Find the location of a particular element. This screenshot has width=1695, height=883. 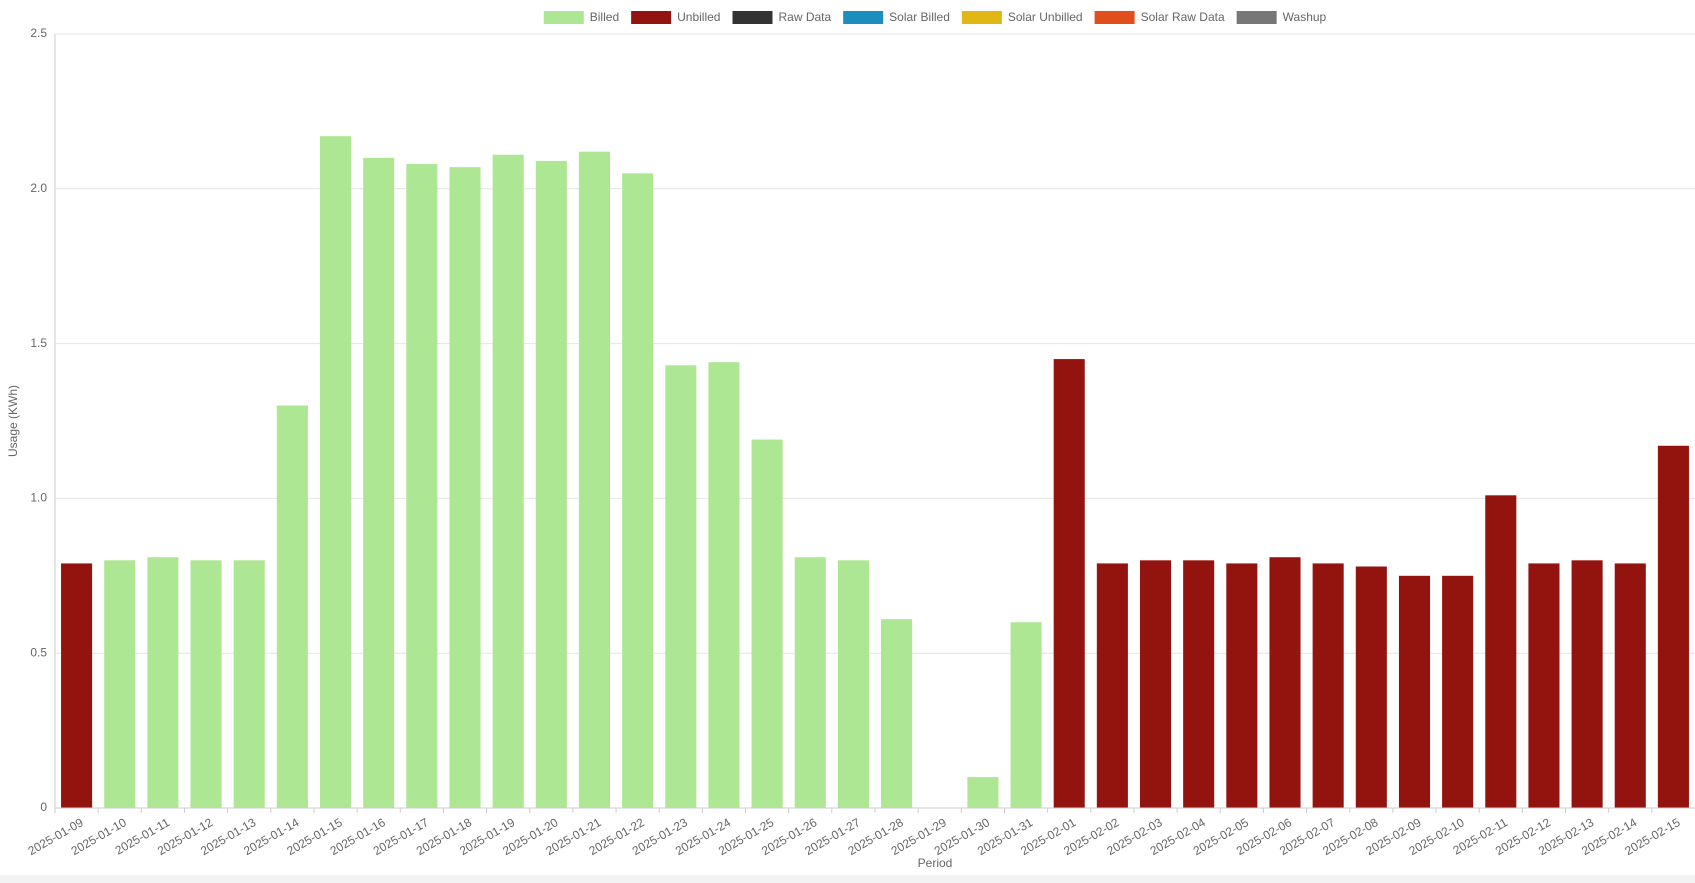

y-tick-label: 1.0 is located at coordinates (38, 498).